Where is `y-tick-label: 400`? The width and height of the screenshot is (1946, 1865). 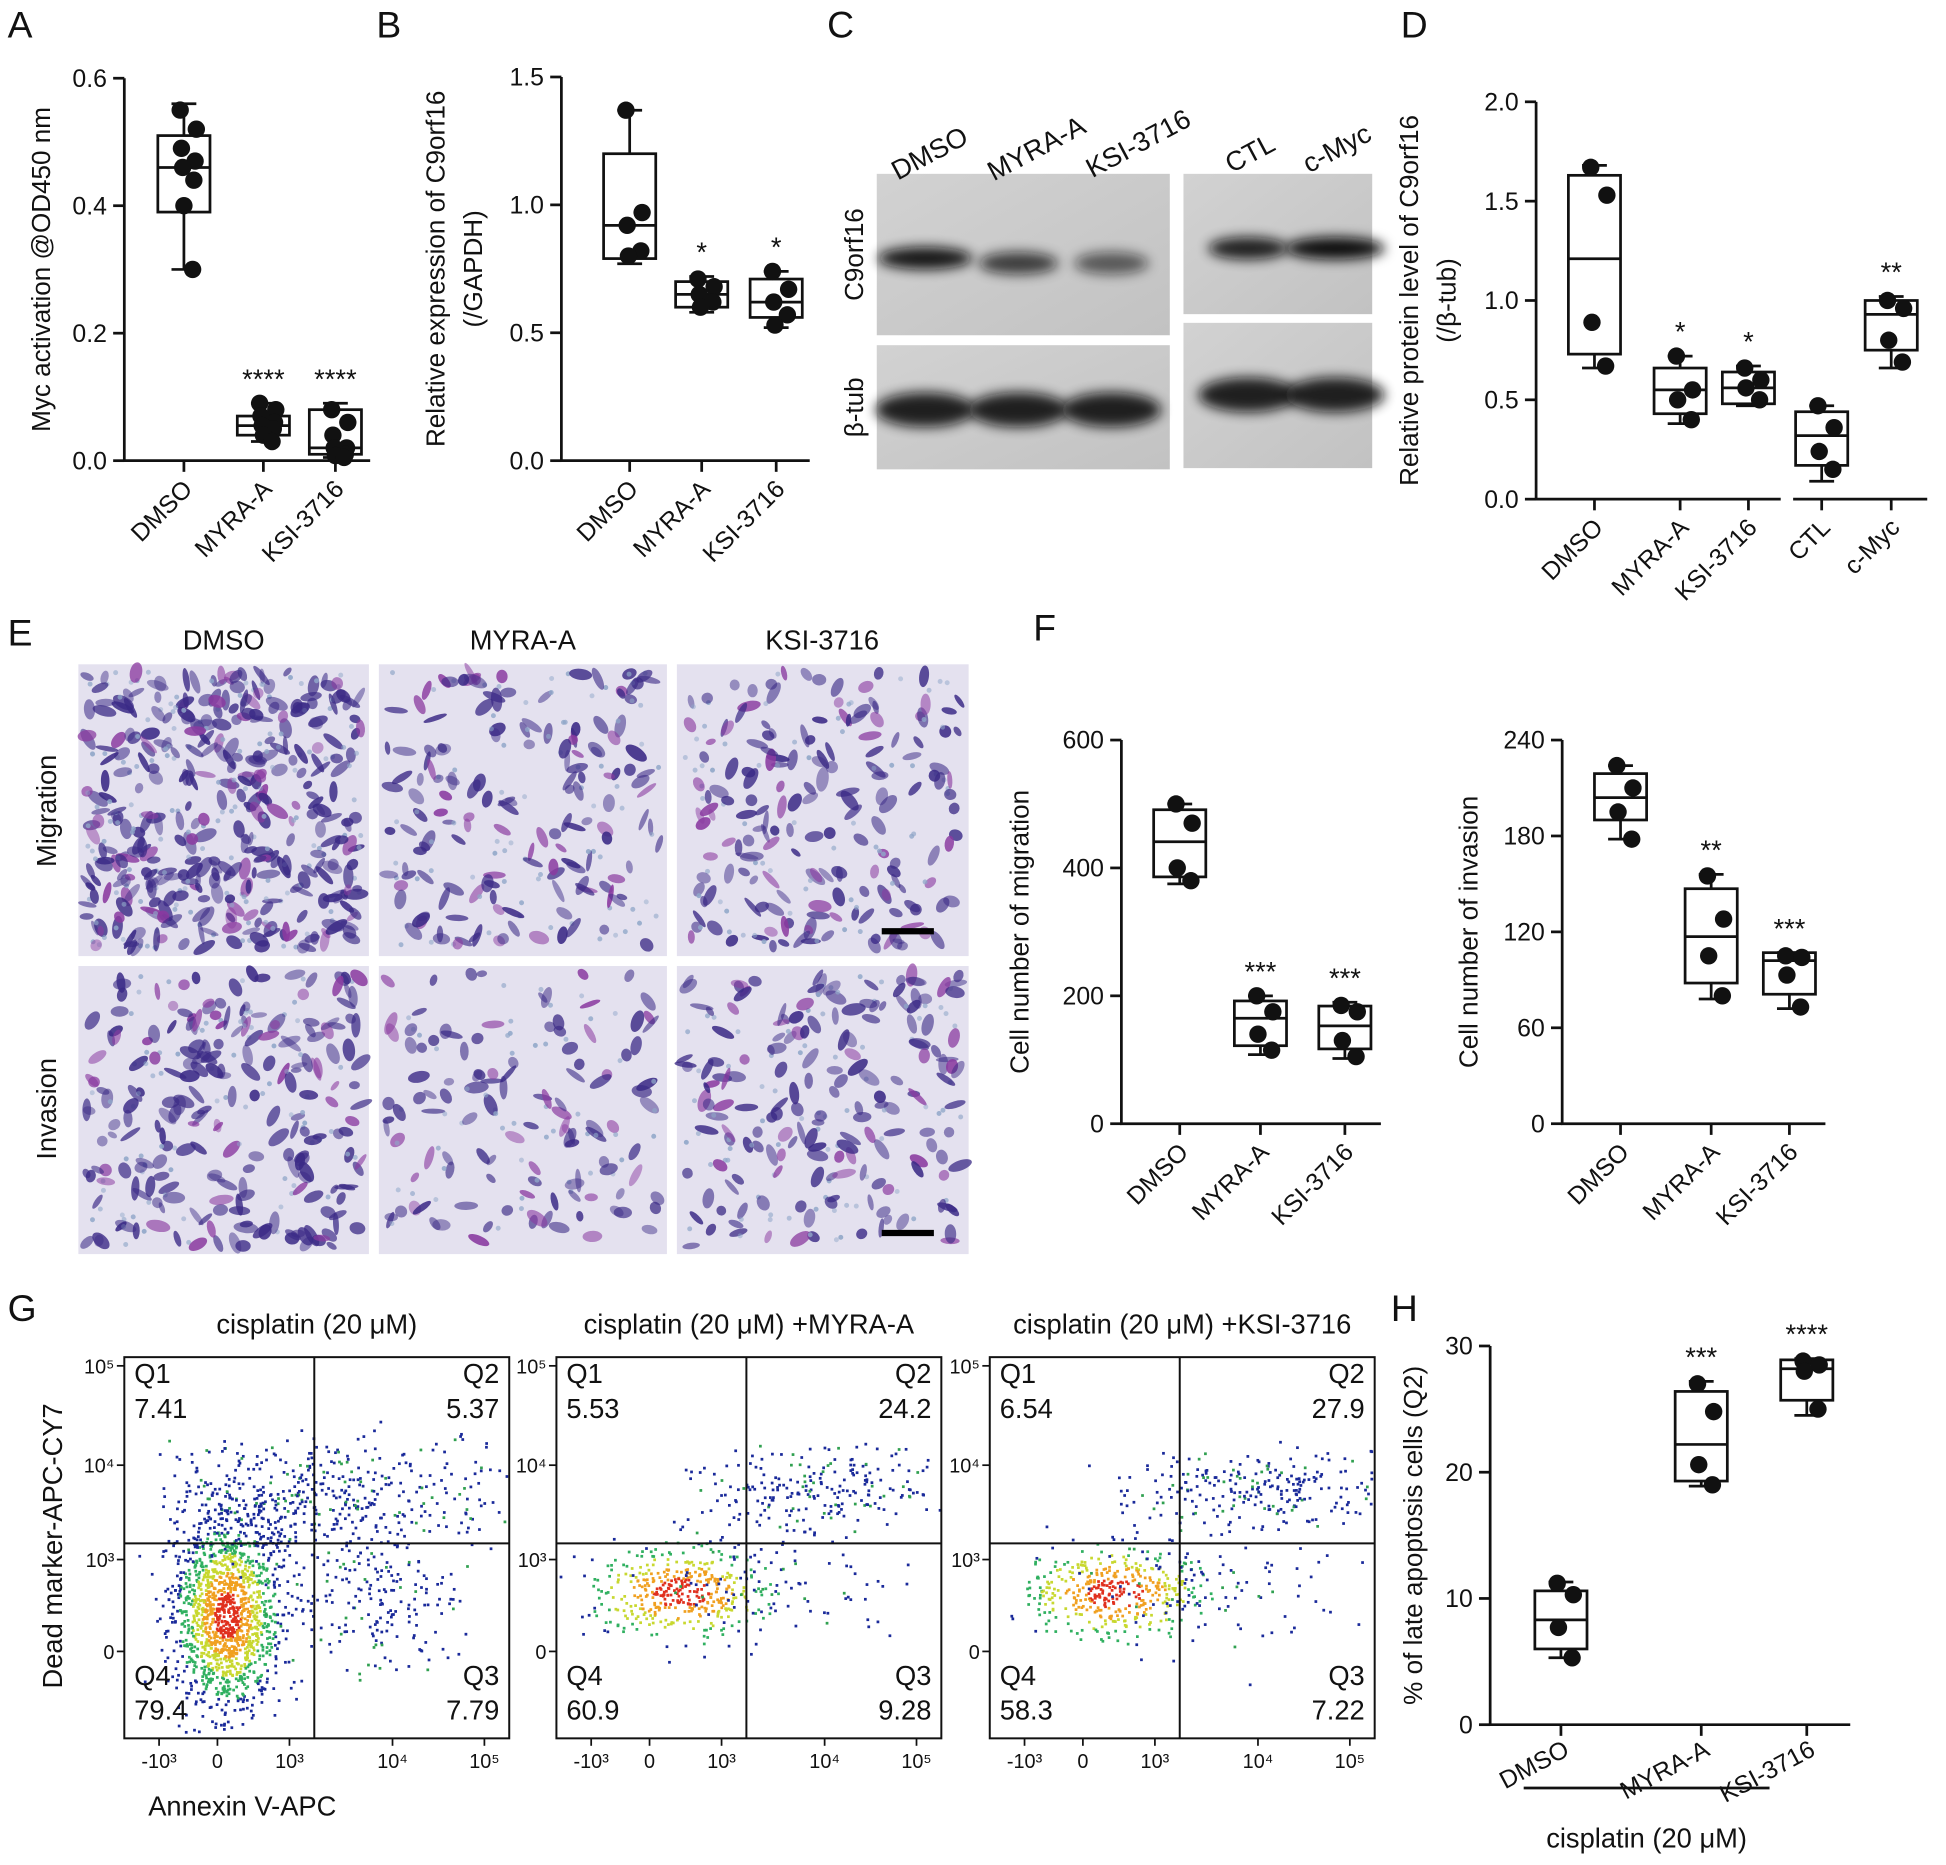 y-tick-label: 400 is located at coordinates (1083, 869).